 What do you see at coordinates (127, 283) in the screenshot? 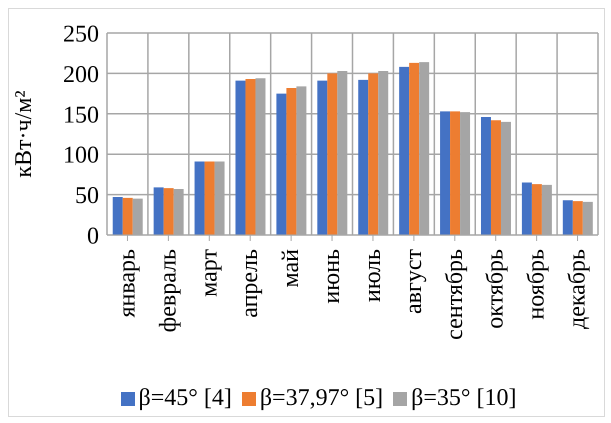
I see `x-tick-label: январь` at bounding box center [127, 283].